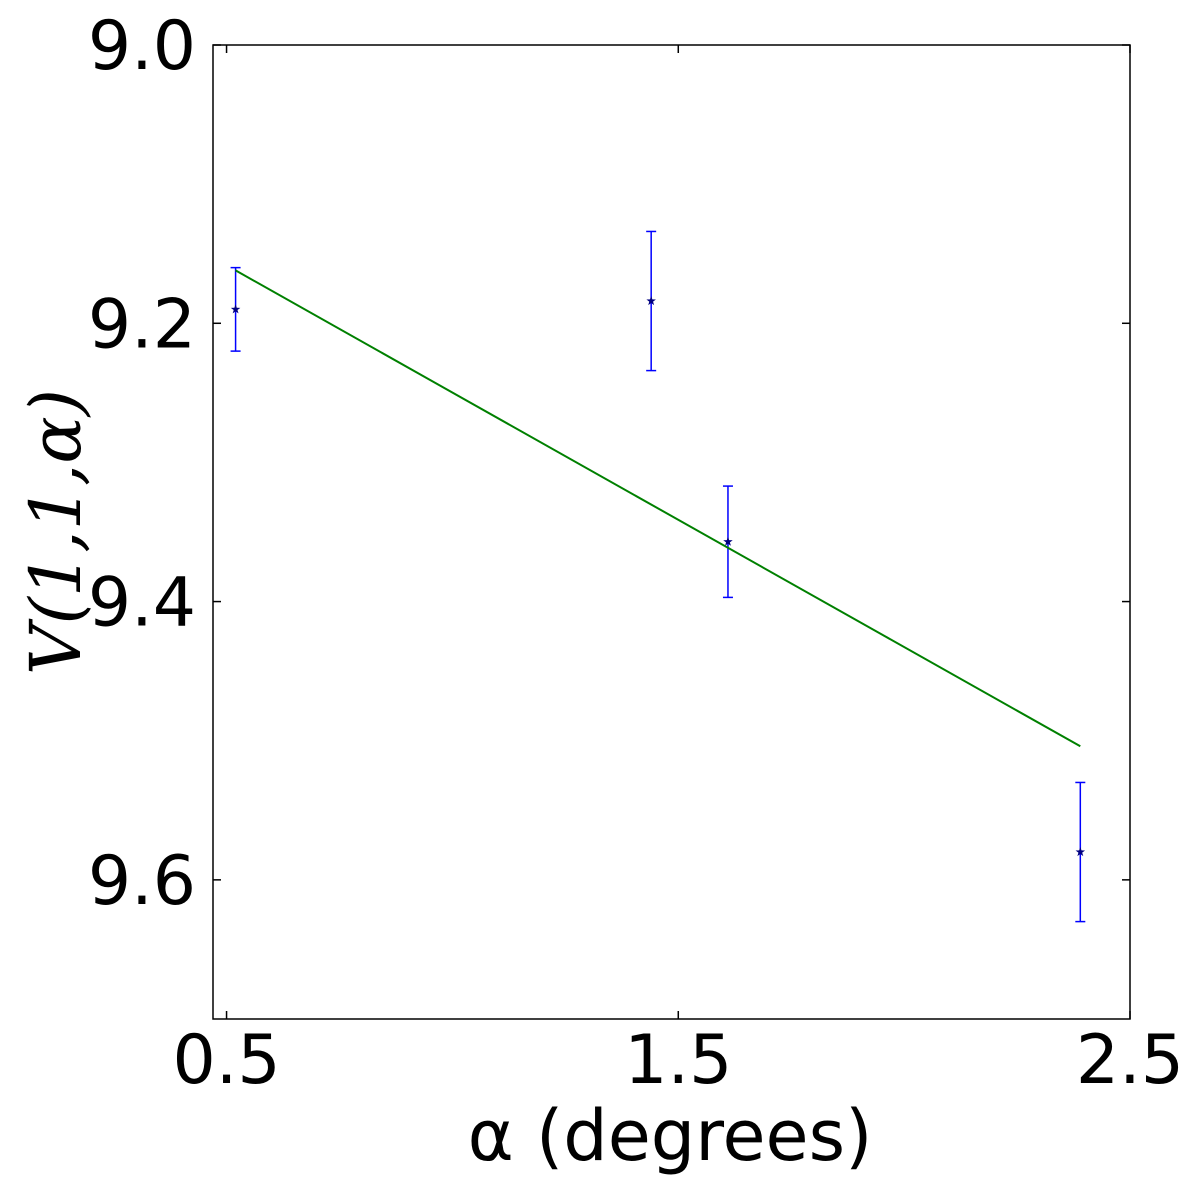  Describe the element at coordinates (142, 603) in the screenshot. I see `y-tick-label: 9.4` at that location.